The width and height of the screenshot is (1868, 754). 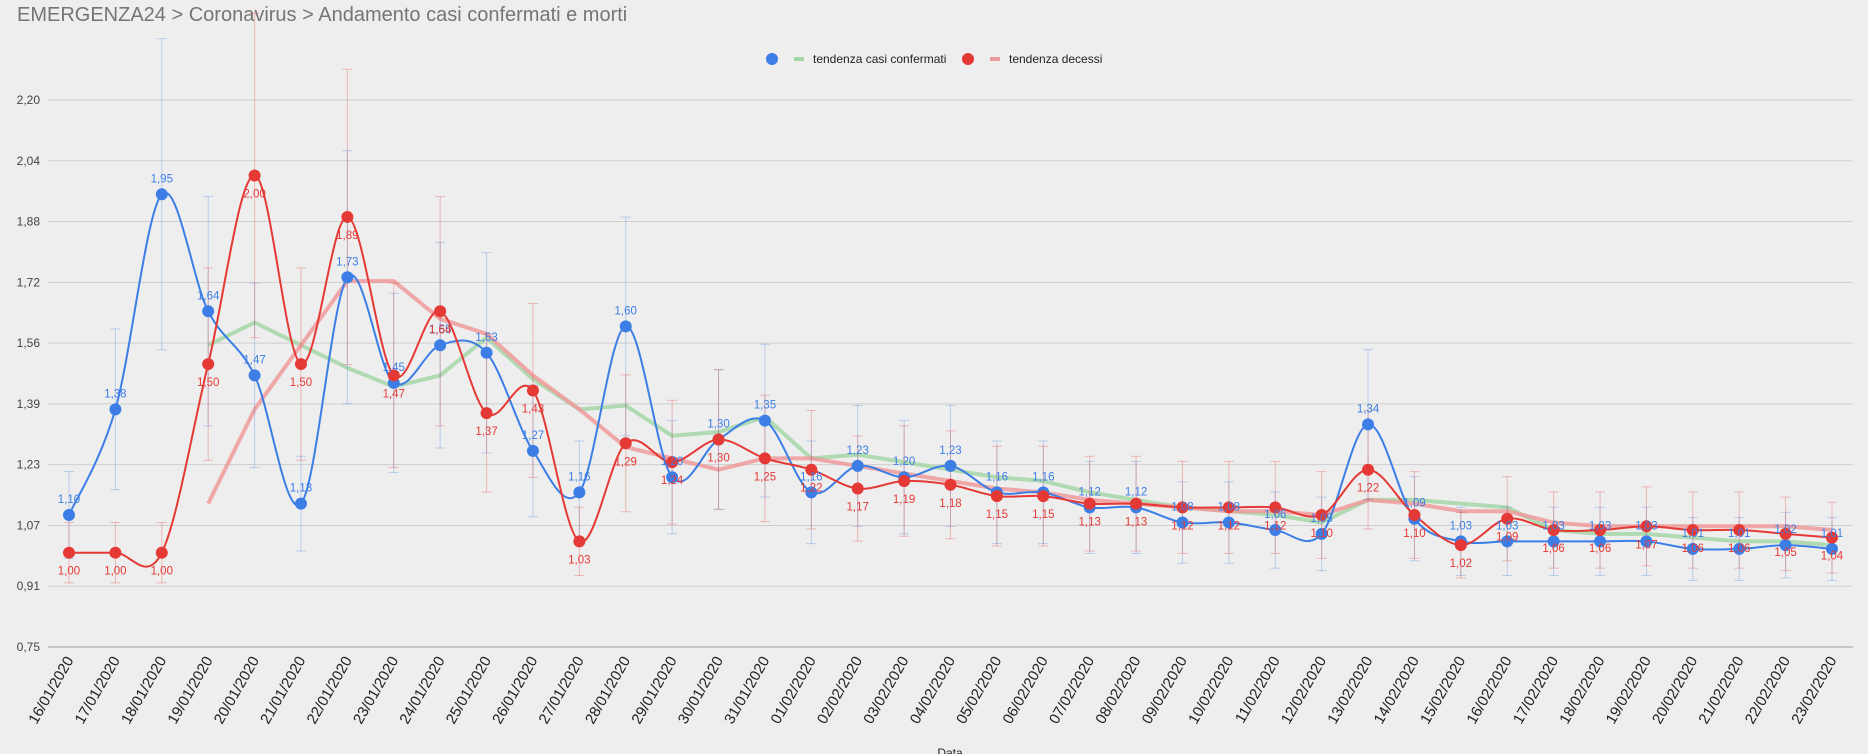 I want to click on x-axis-title: Data, so click(x=950, y=750).